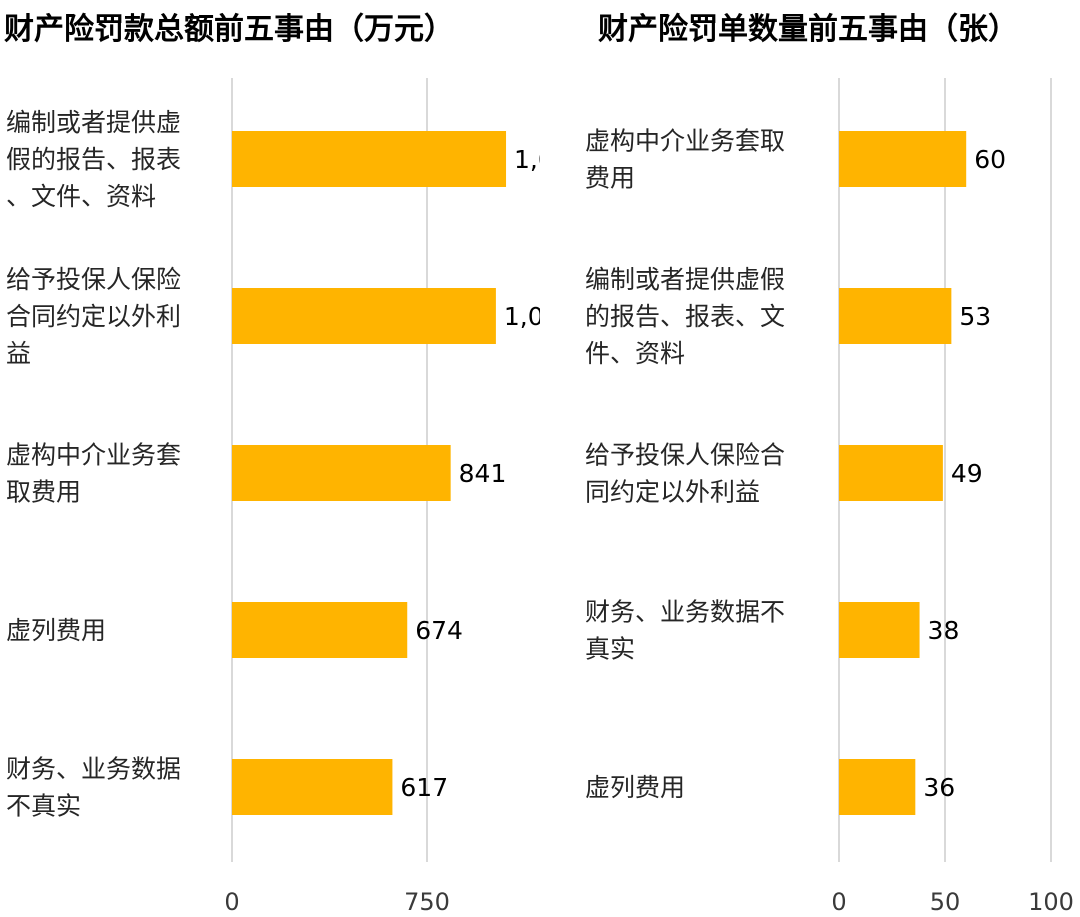 The image size is (1080, 917). Describe the element at coordinates (527, 159) in the screenshot. I see `data-label: 1,054` at that location.